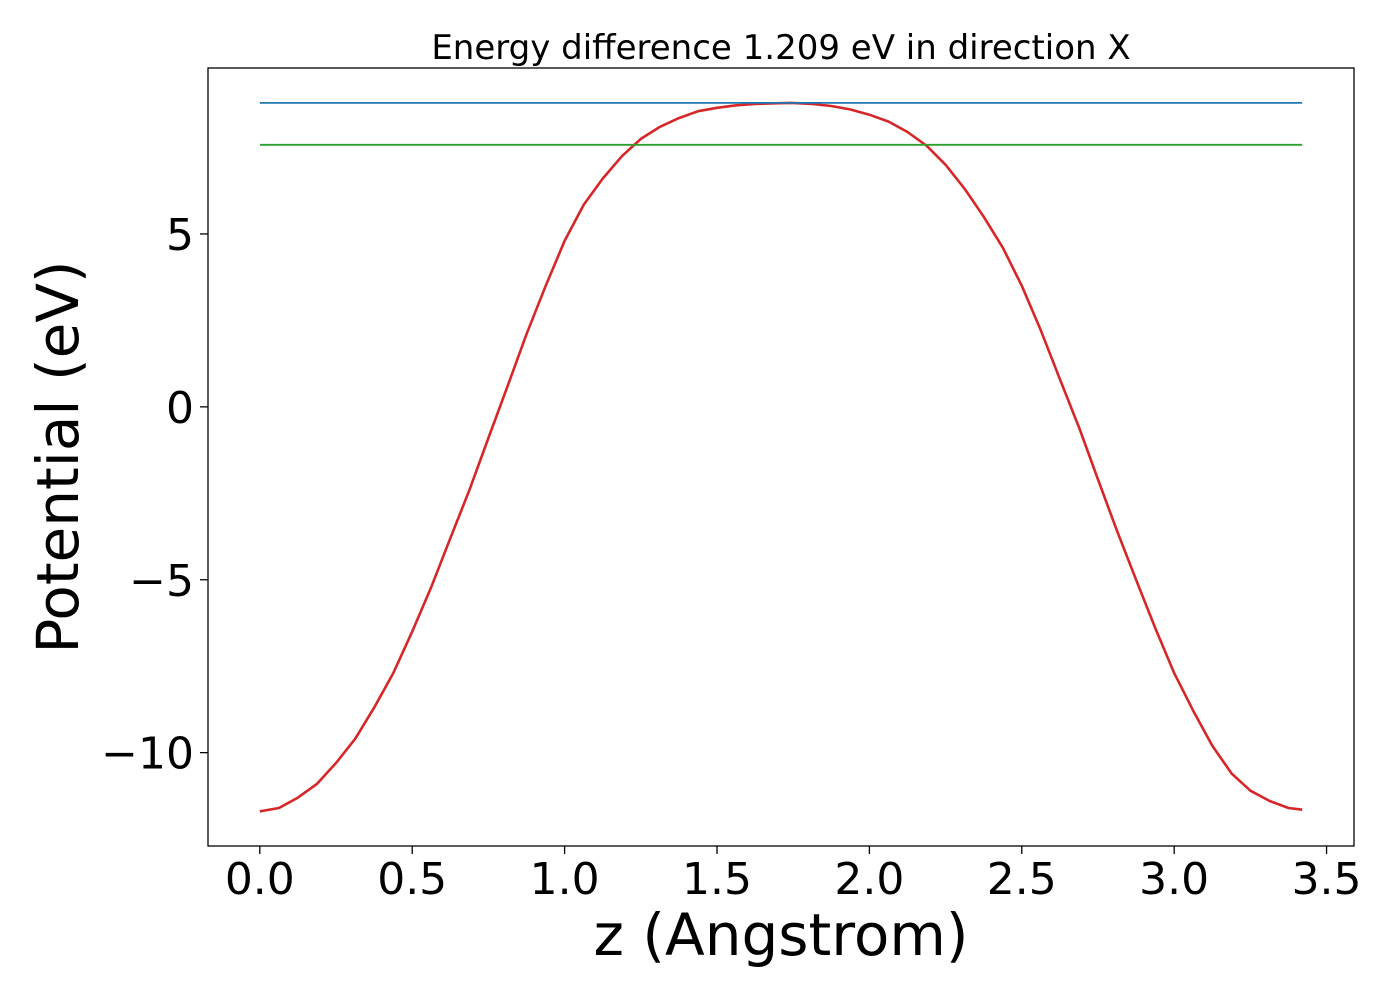  Describe the element at coordinates (58, 456) in the screenshot. I see `y-axis-title: Potential (eV)` at that location.